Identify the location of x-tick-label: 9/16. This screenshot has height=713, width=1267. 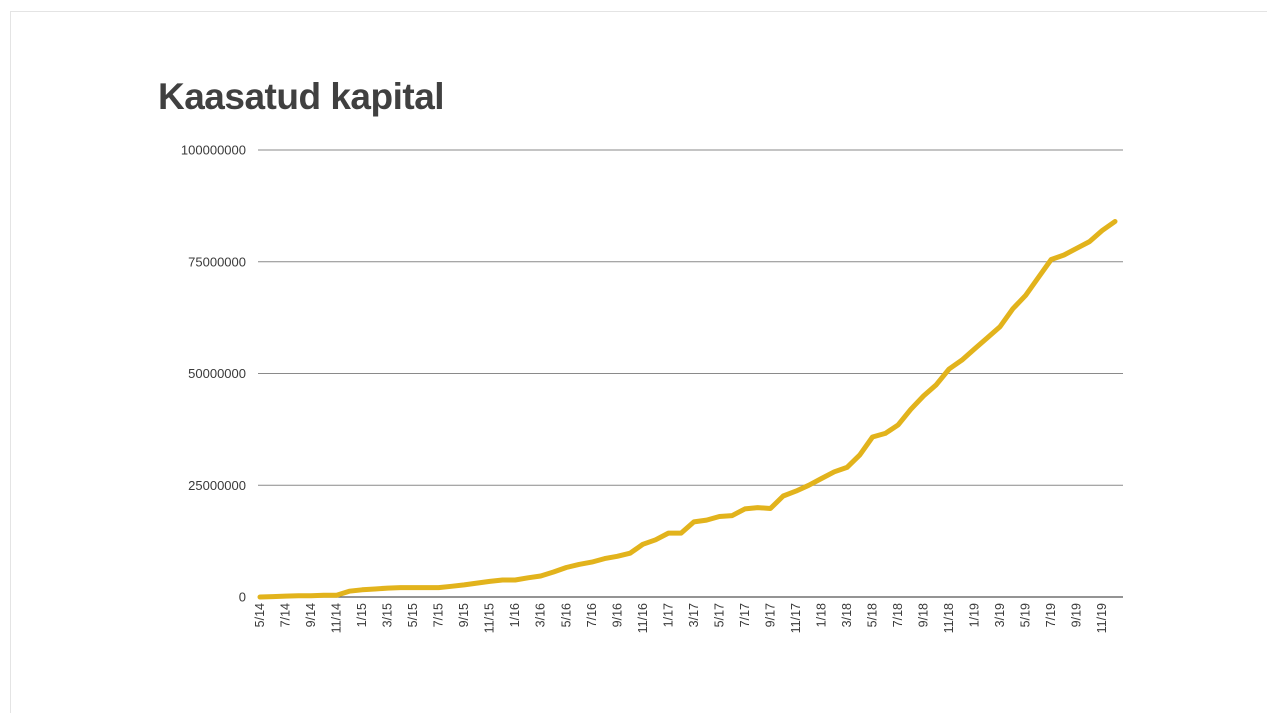
(617, 615).